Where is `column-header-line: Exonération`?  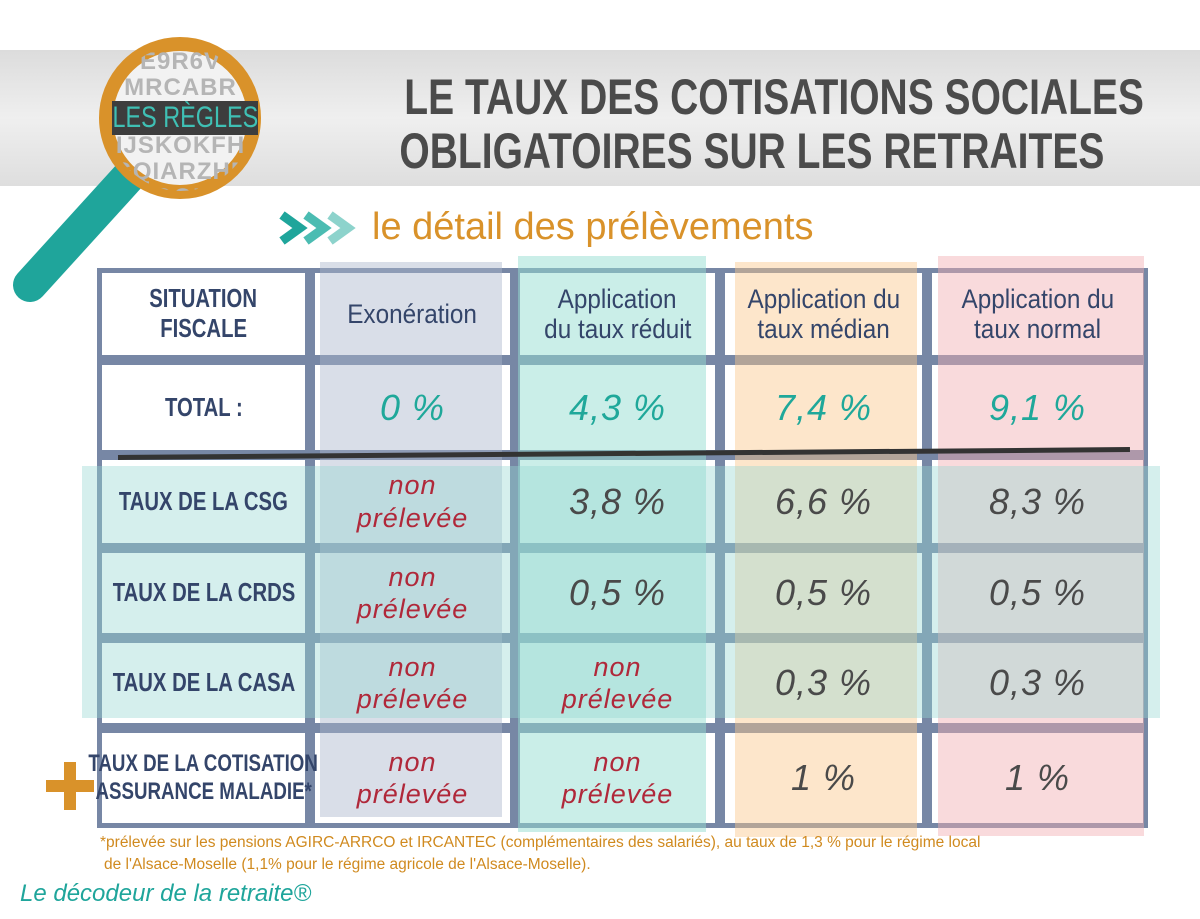 column-header-line: Exonération is located at coordinates (412, 313).